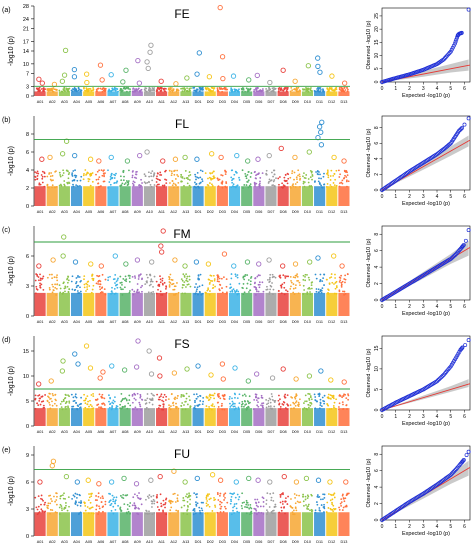  What do you see at coordinates (100, 432) in the screenshot?
I see `x-tick-label: A06` at bounding box center [100, 432].